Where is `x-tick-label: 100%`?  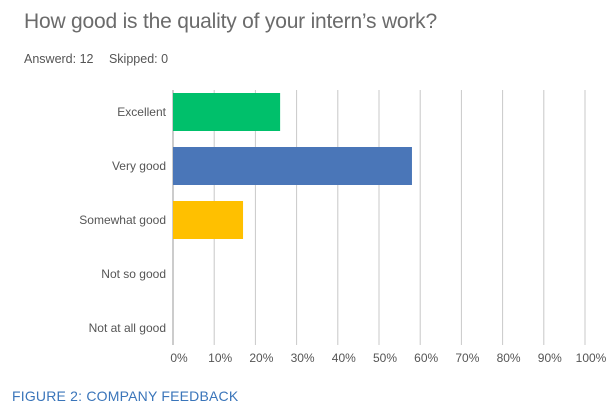
x-tick-label: 100% is located at coordinates (591, 358).